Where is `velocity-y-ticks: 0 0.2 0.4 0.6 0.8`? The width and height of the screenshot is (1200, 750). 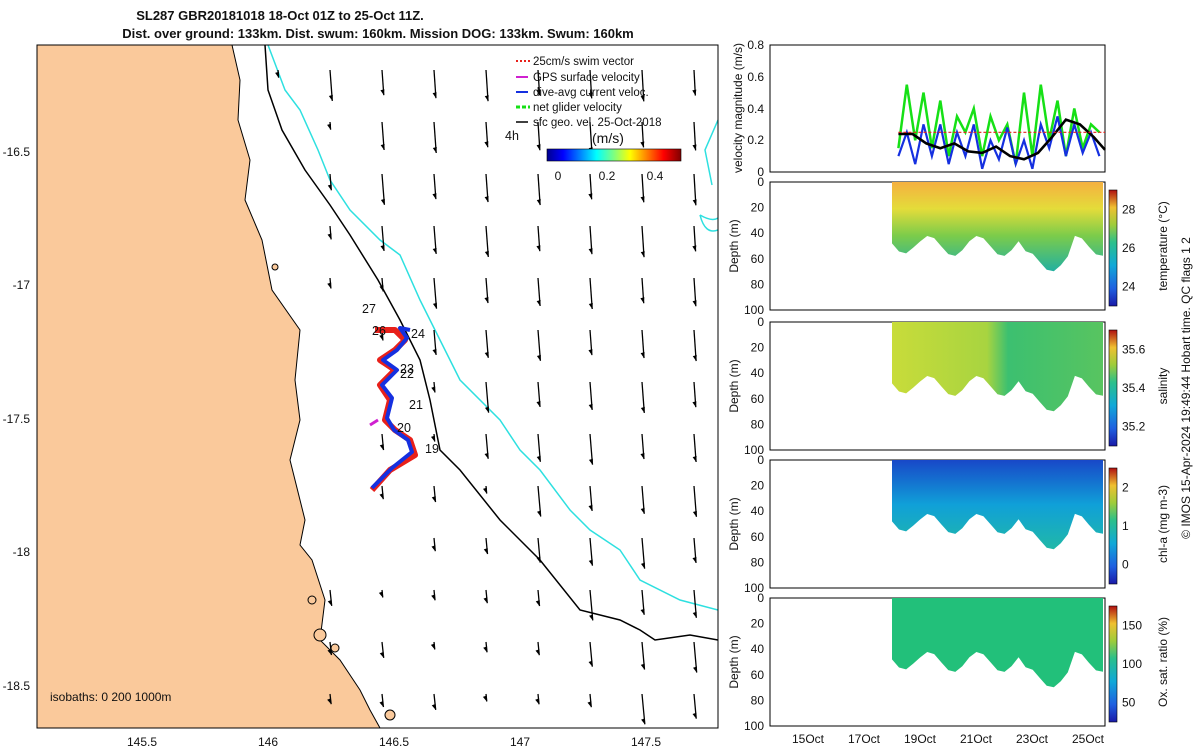
velocity-y-ticks: 0 0.2 0.4 0.6 0.8 is located at coordinates (755, 108).